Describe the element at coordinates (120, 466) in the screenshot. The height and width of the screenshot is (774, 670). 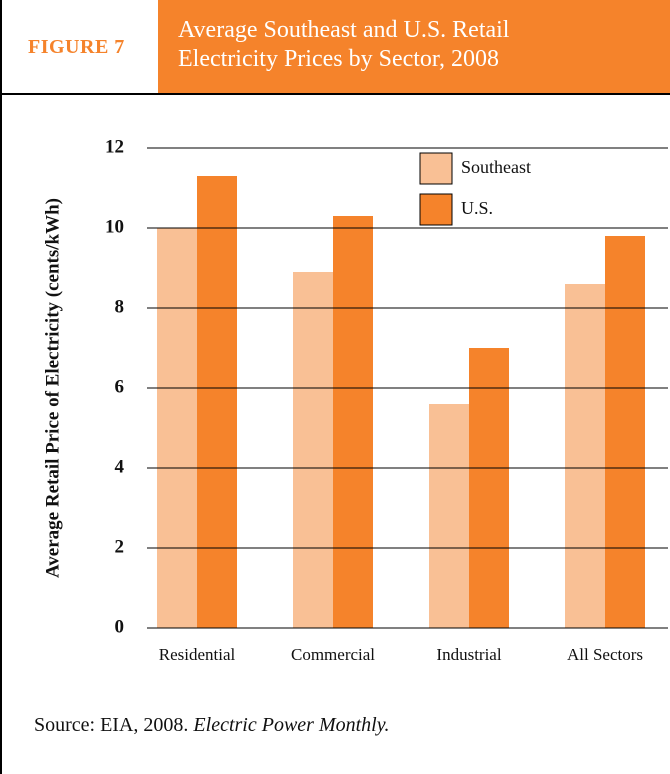
I see `y-tick-label: 4` at that location.